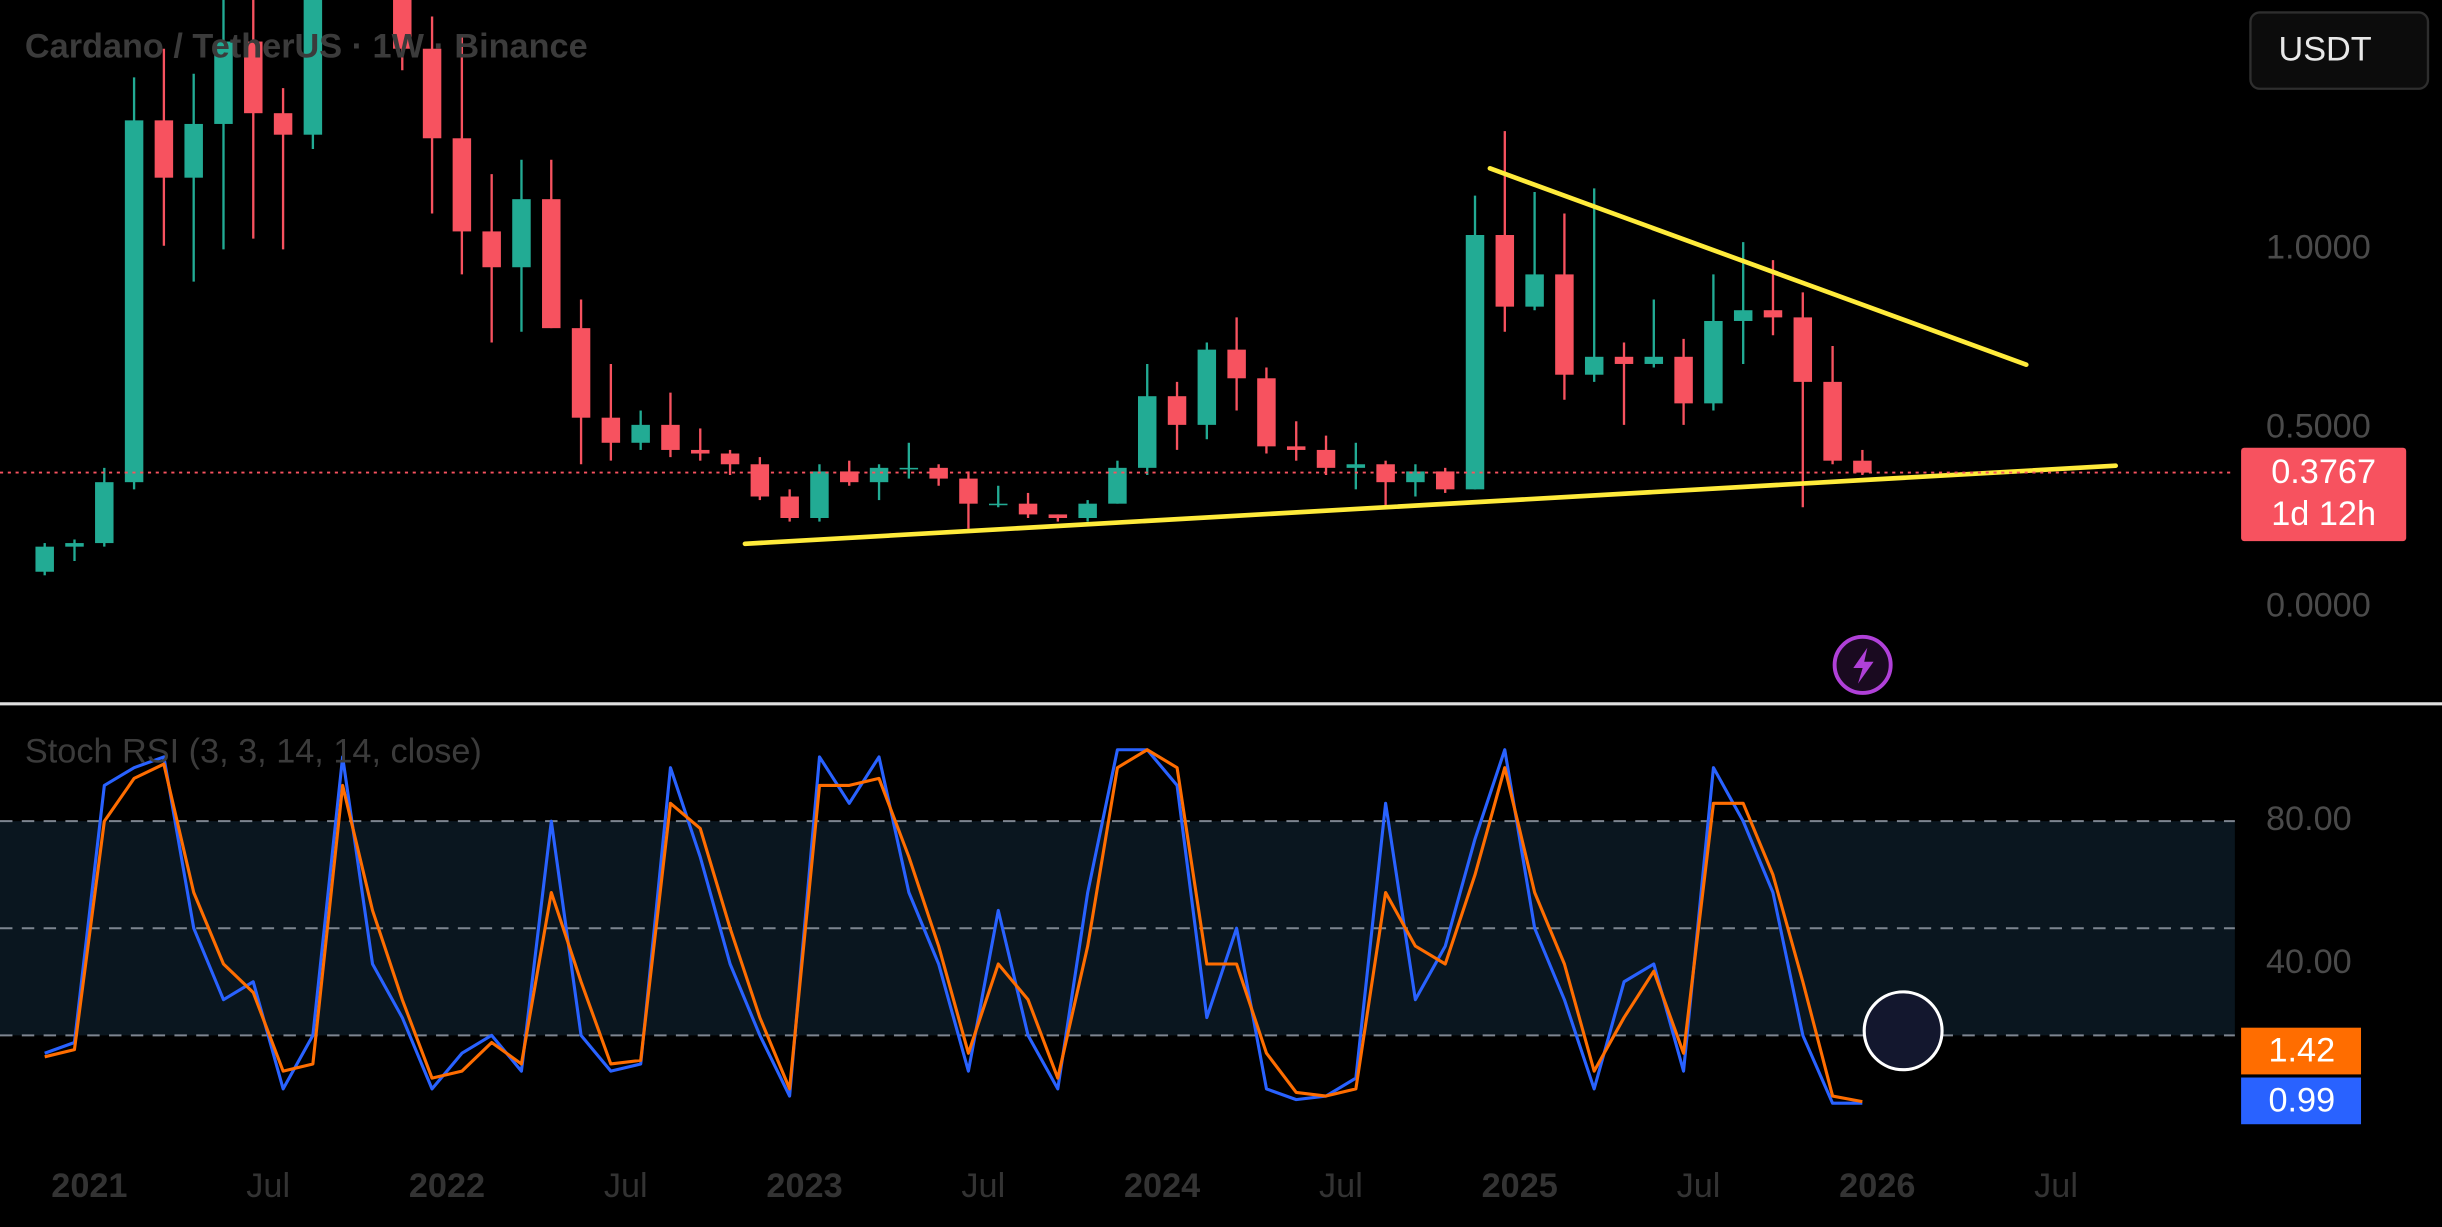 This screenshot has width=2442, height=1227. I want to click on chart-title: Cardano / TetherUS · 1W · Binance, so click(306, 46).